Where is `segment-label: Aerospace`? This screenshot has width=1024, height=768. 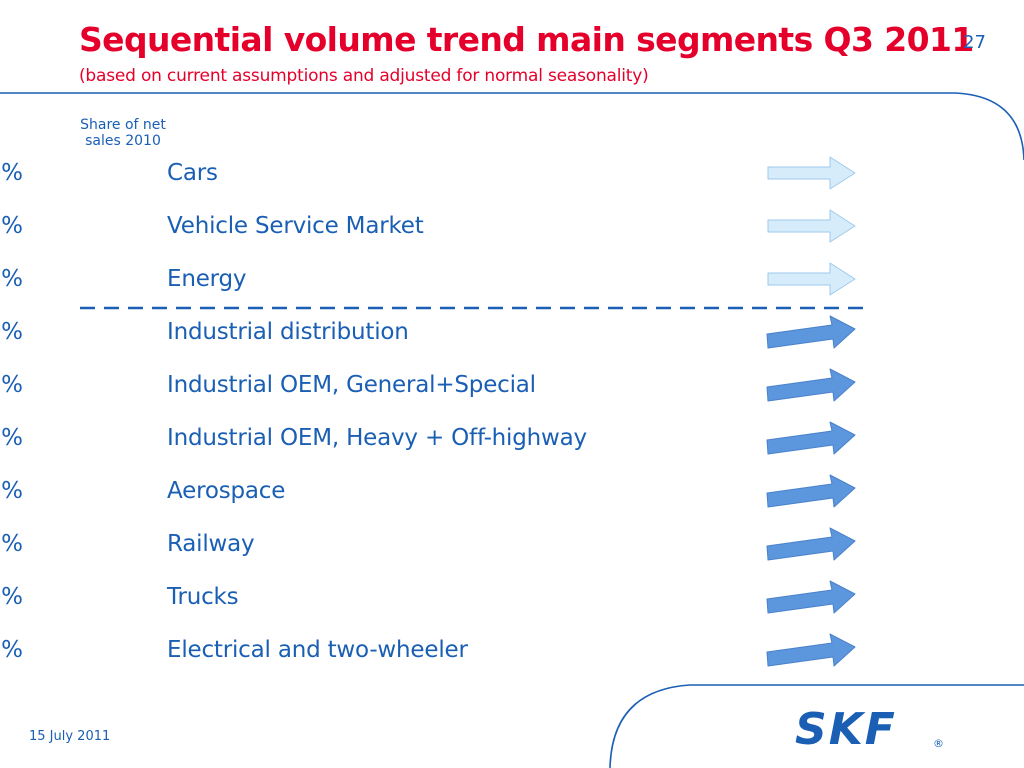
segment-label: Aerospace is located at coordinates (226, 491).